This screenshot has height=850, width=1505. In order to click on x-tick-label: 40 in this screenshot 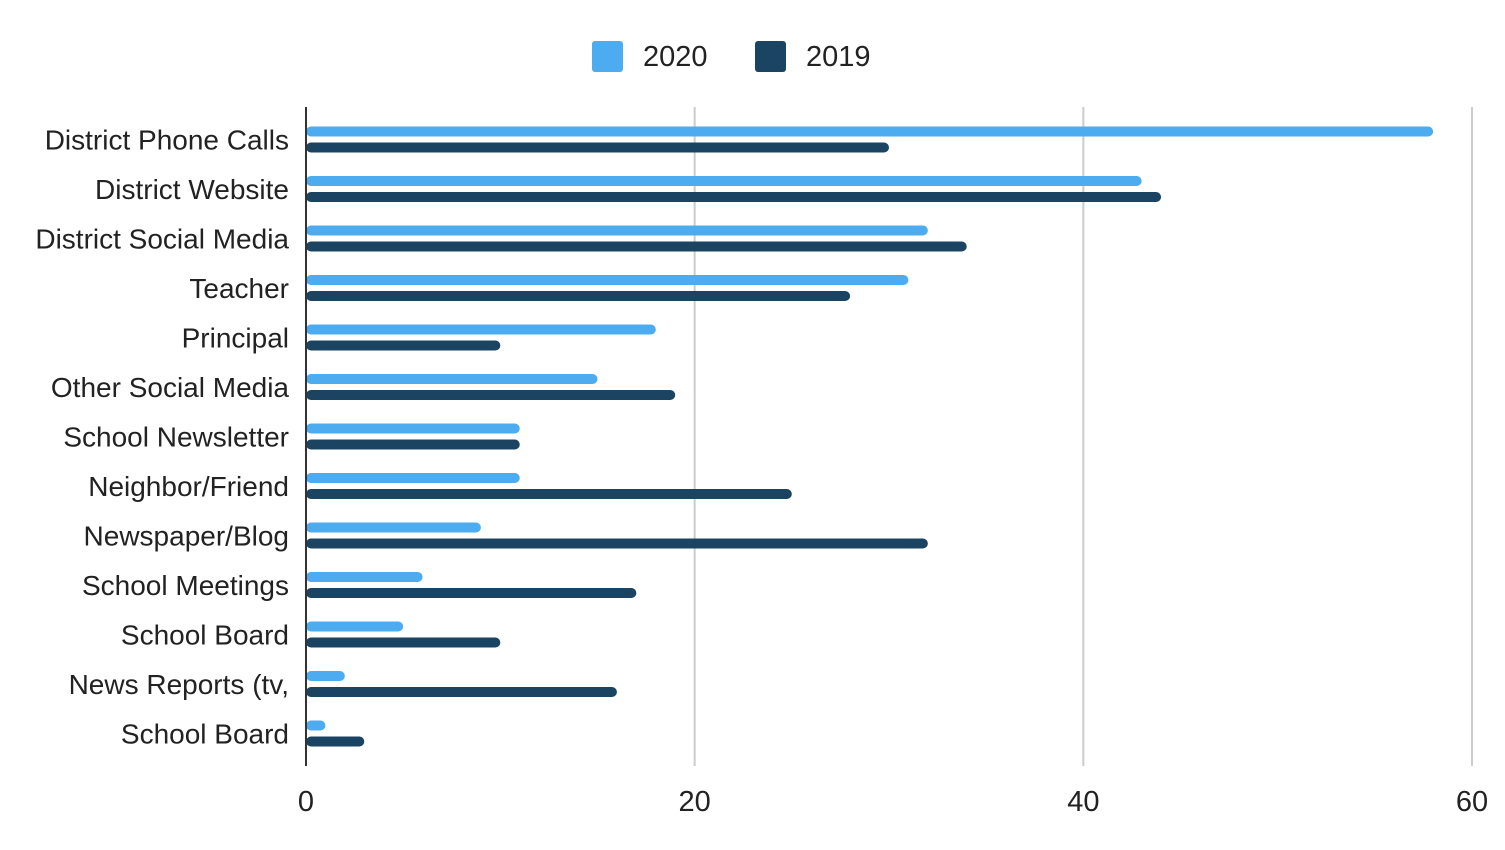, I will do `click(1083, 802)`.